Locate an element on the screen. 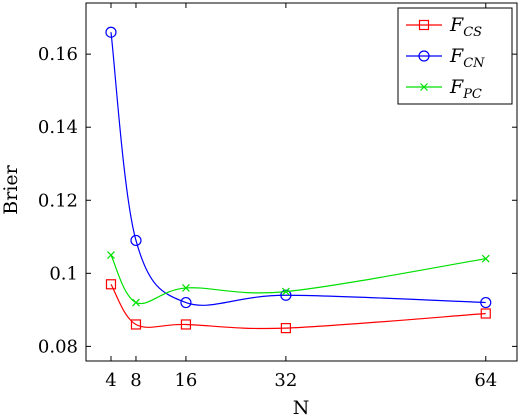 The image size is (520, 418). series-F_CS is located at coordinates (298, 306).